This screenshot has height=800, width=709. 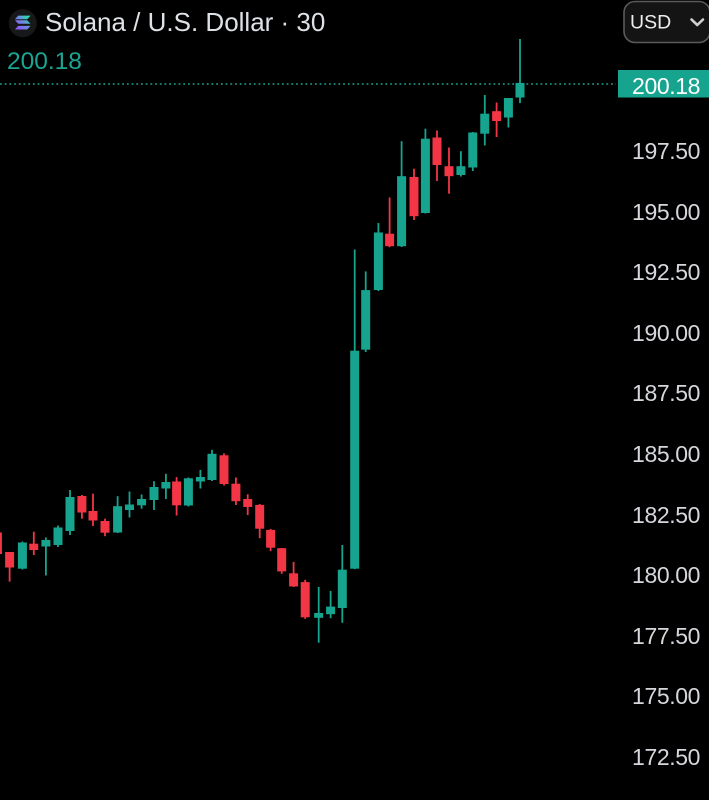 I want to click on svg-text: 197.50, so click(x=666, y=151).